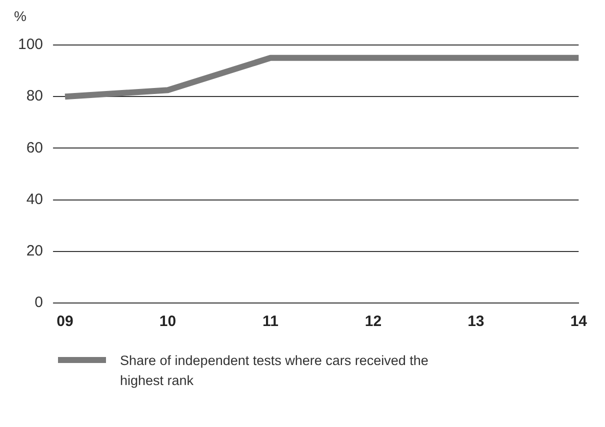 The width and height of the screenshot is (605, 427). What do you see at coordinates (35, 147) in the screenshot?
I see `y-tick-label: 60` at bounding box center [35, 147].